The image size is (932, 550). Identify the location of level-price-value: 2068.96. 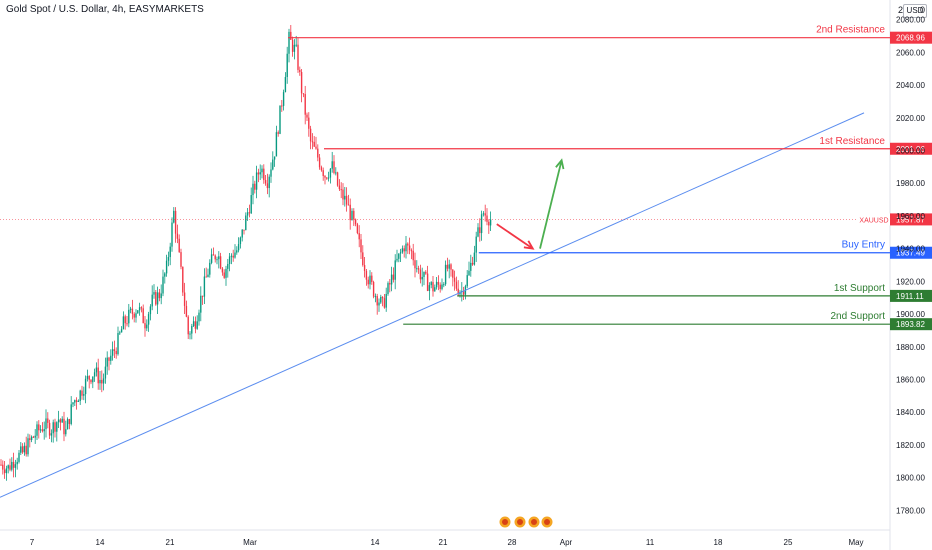
(910, 38).